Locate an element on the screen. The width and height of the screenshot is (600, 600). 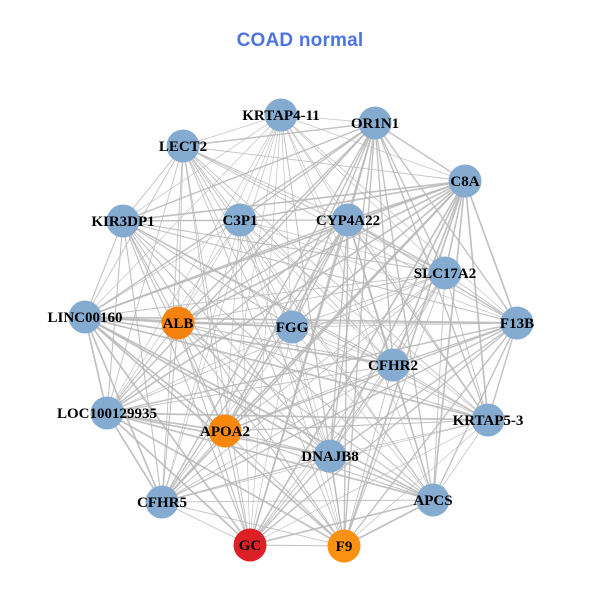
node-label-apcs: APCS is located at coordinates (432, 501).